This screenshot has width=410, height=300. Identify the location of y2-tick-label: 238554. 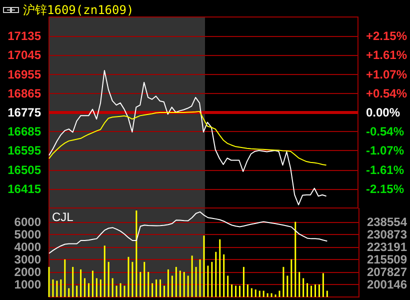
(387, 221).